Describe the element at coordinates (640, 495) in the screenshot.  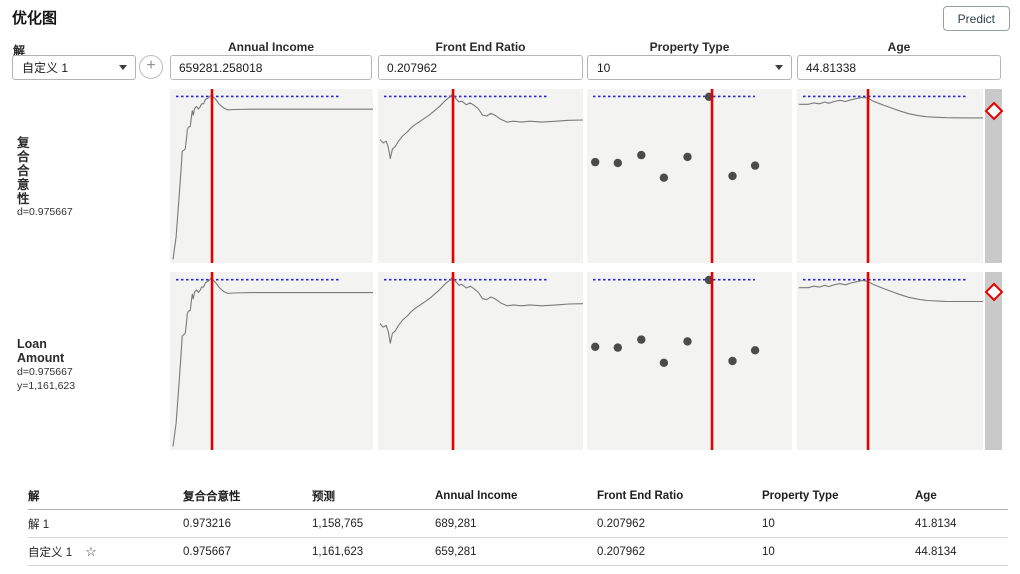
I see `table-header-cell: Front End Ratio` at that location.